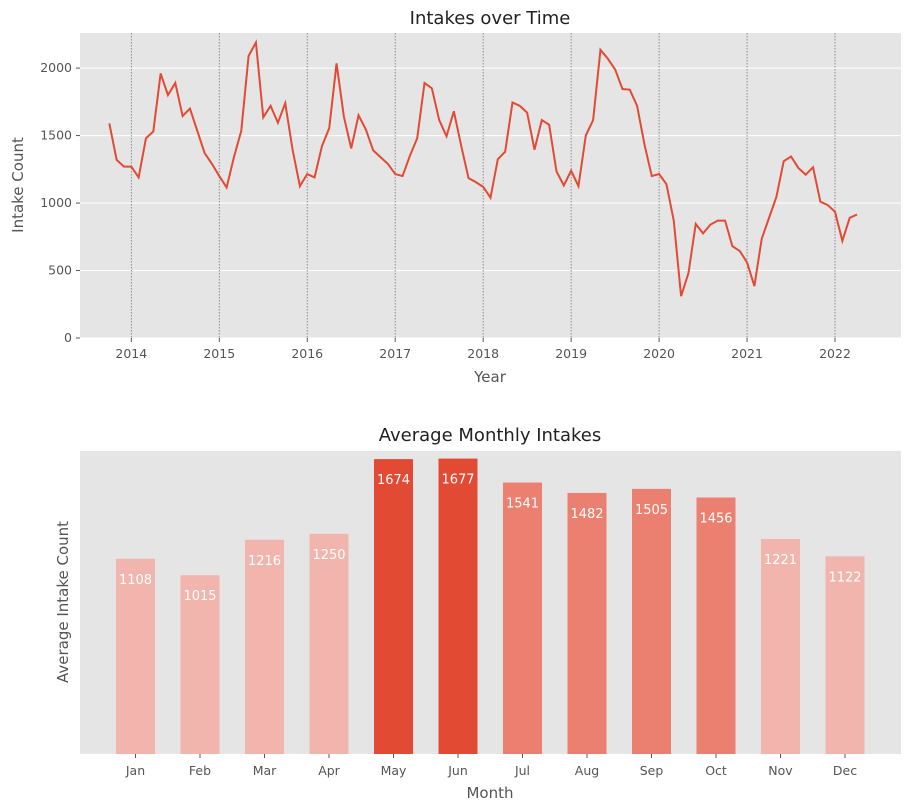 This screenshot has width=911, height=811. Describe the element at coordinates (457, 770) in the screenshot. I see `bar-chart-x-tick-label: Jun` at that location.